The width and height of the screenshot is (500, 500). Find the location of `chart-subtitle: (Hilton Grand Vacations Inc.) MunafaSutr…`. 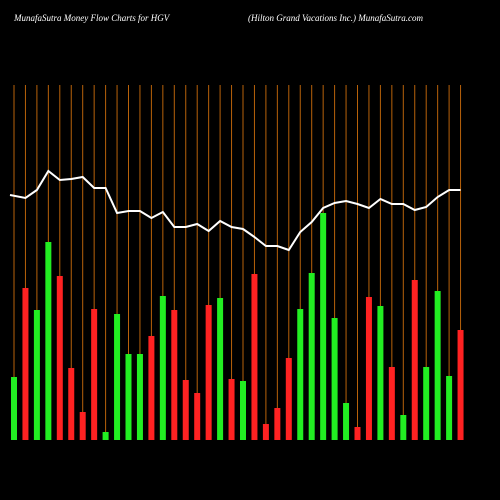

chart-subtitle: (Hilton Grand Vacations Inc.) MunafaSutr… is located at coordinates (335, 18).